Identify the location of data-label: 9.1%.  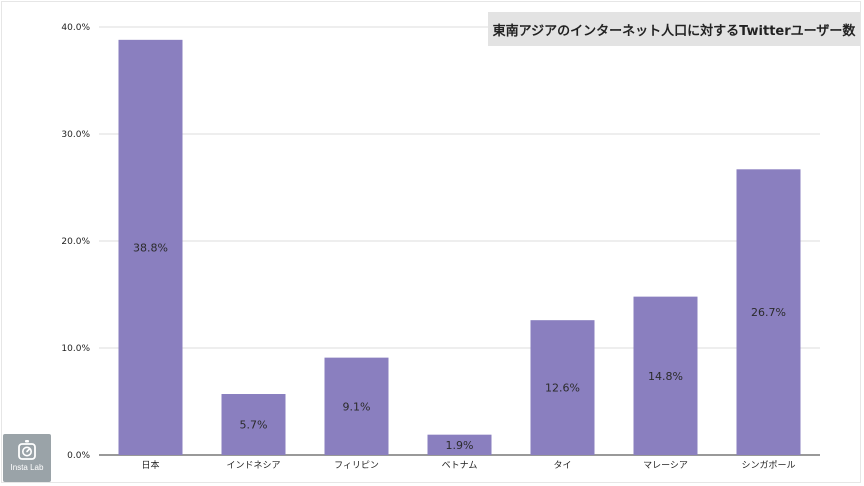
(357, 406).